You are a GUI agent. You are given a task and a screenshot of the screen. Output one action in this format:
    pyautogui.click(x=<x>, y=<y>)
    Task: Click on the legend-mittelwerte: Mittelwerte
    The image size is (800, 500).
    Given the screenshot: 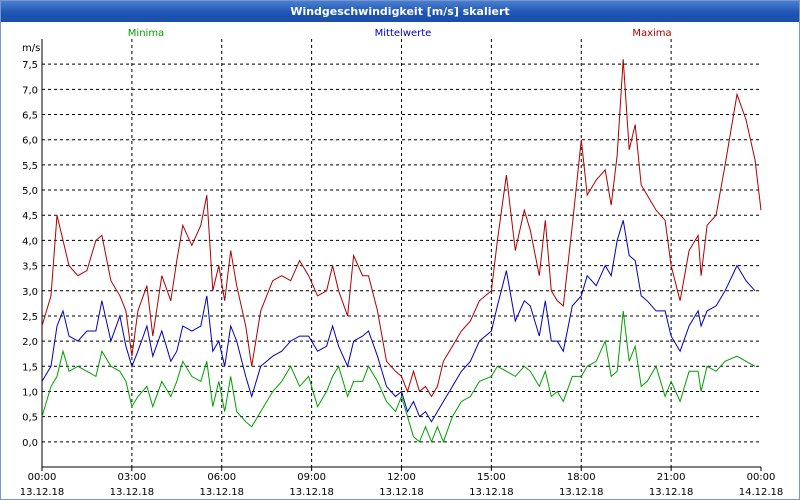 What is the action you would take?
    pyautogui.click(x=403, y=33)
    